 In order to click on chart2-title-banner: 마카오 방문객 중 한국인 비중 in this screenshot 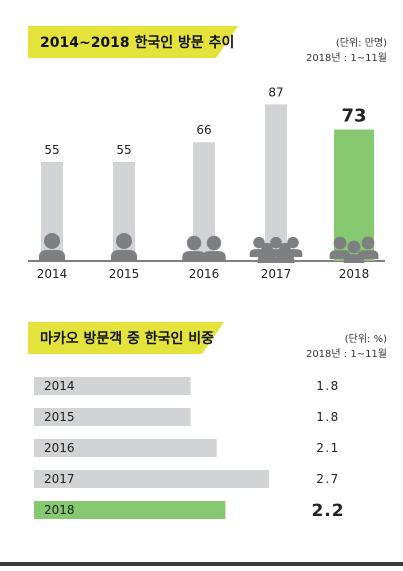, I will do `click(126, 338)`.